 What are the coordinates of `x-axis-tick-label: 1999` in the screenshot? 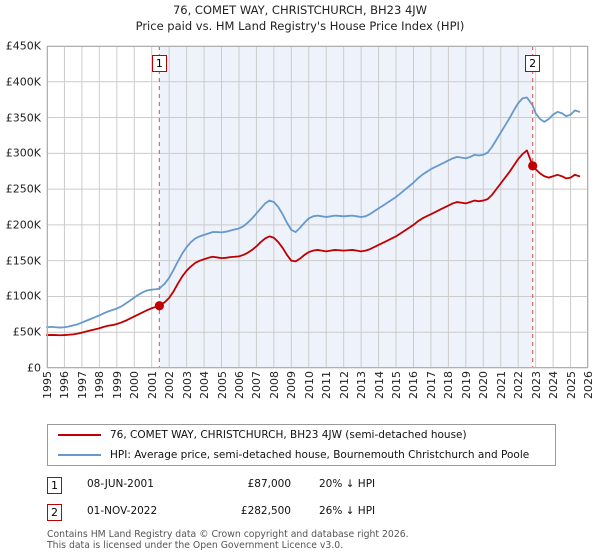 It's located at (117, 385).